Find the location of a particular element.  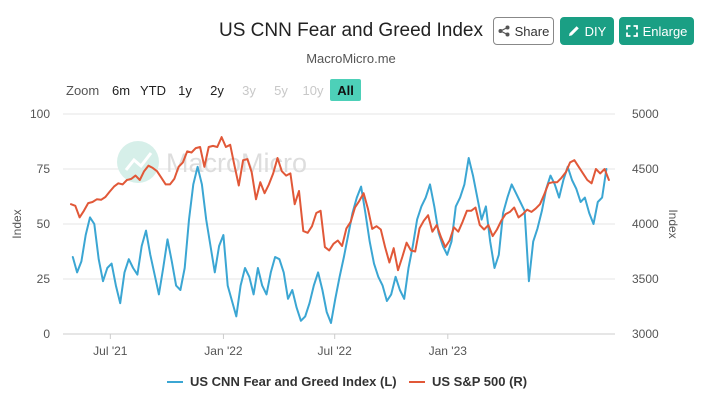

diy-label: DIY is located at coordinates (595, 31).